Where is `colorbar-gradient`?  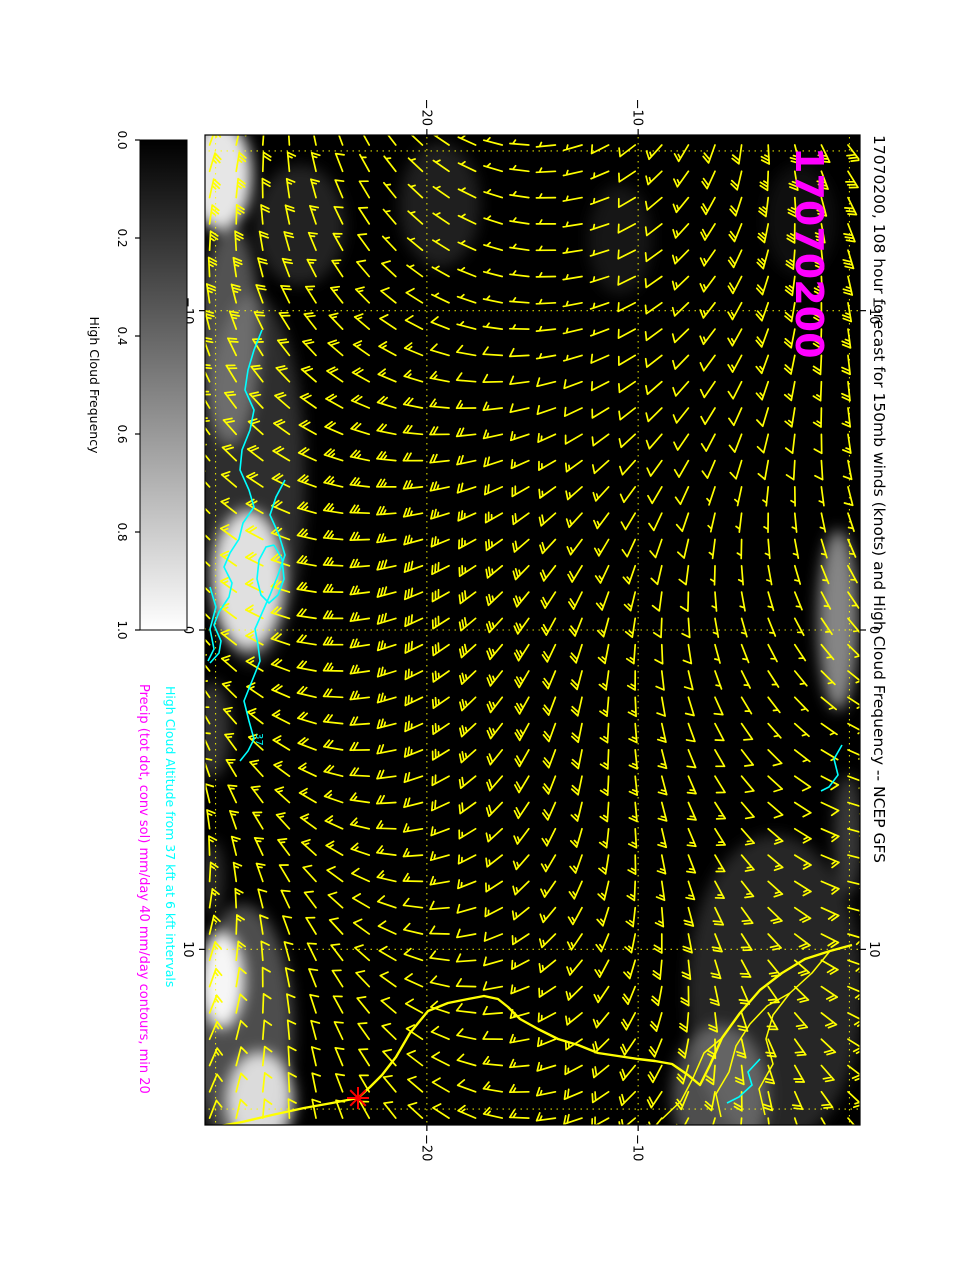 colorbar-gradient is located at coordinates (163, 385).